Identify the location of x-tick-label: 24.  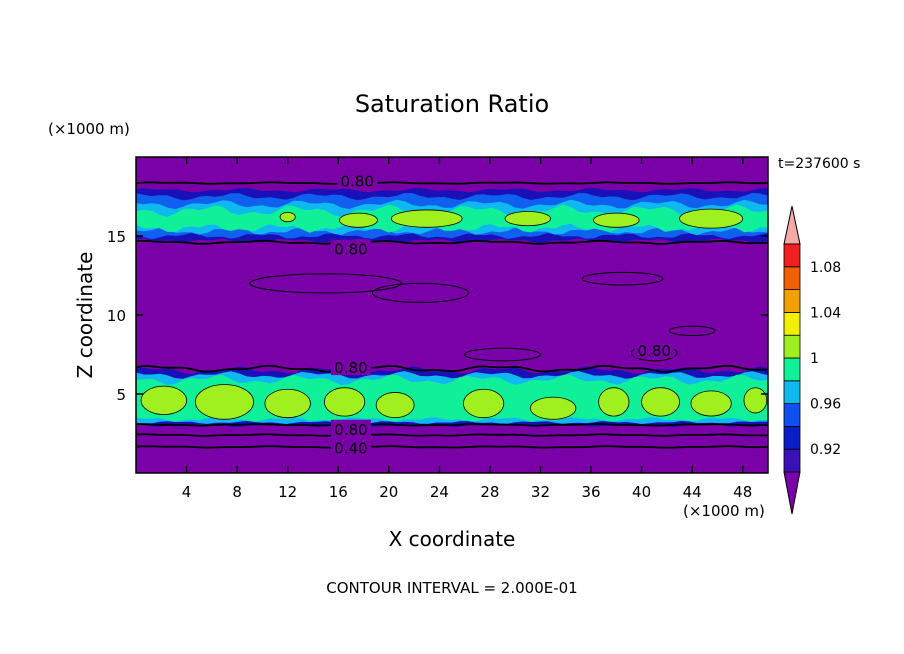
(439, 492).